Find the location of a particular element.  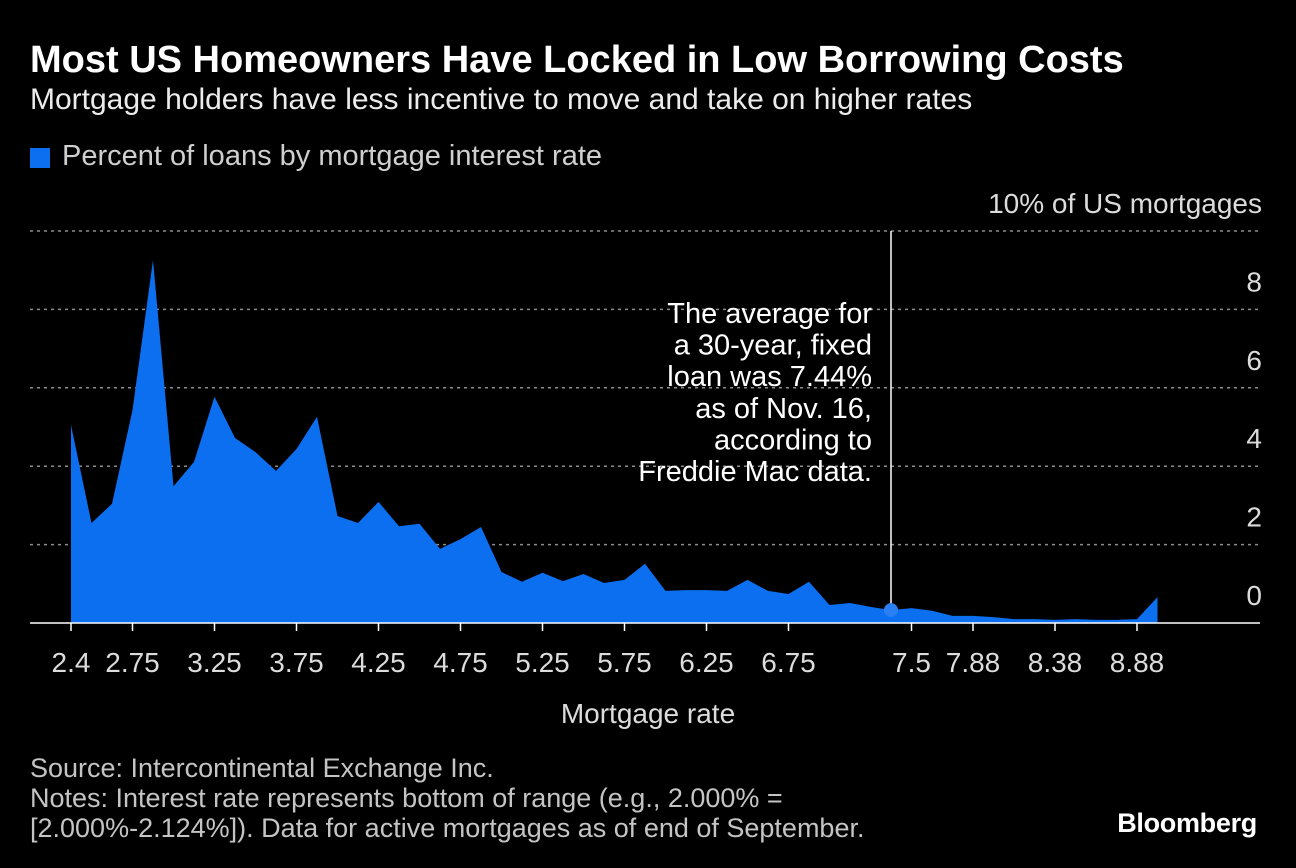

data-point-6.375 is located at coordinates (727, 591).